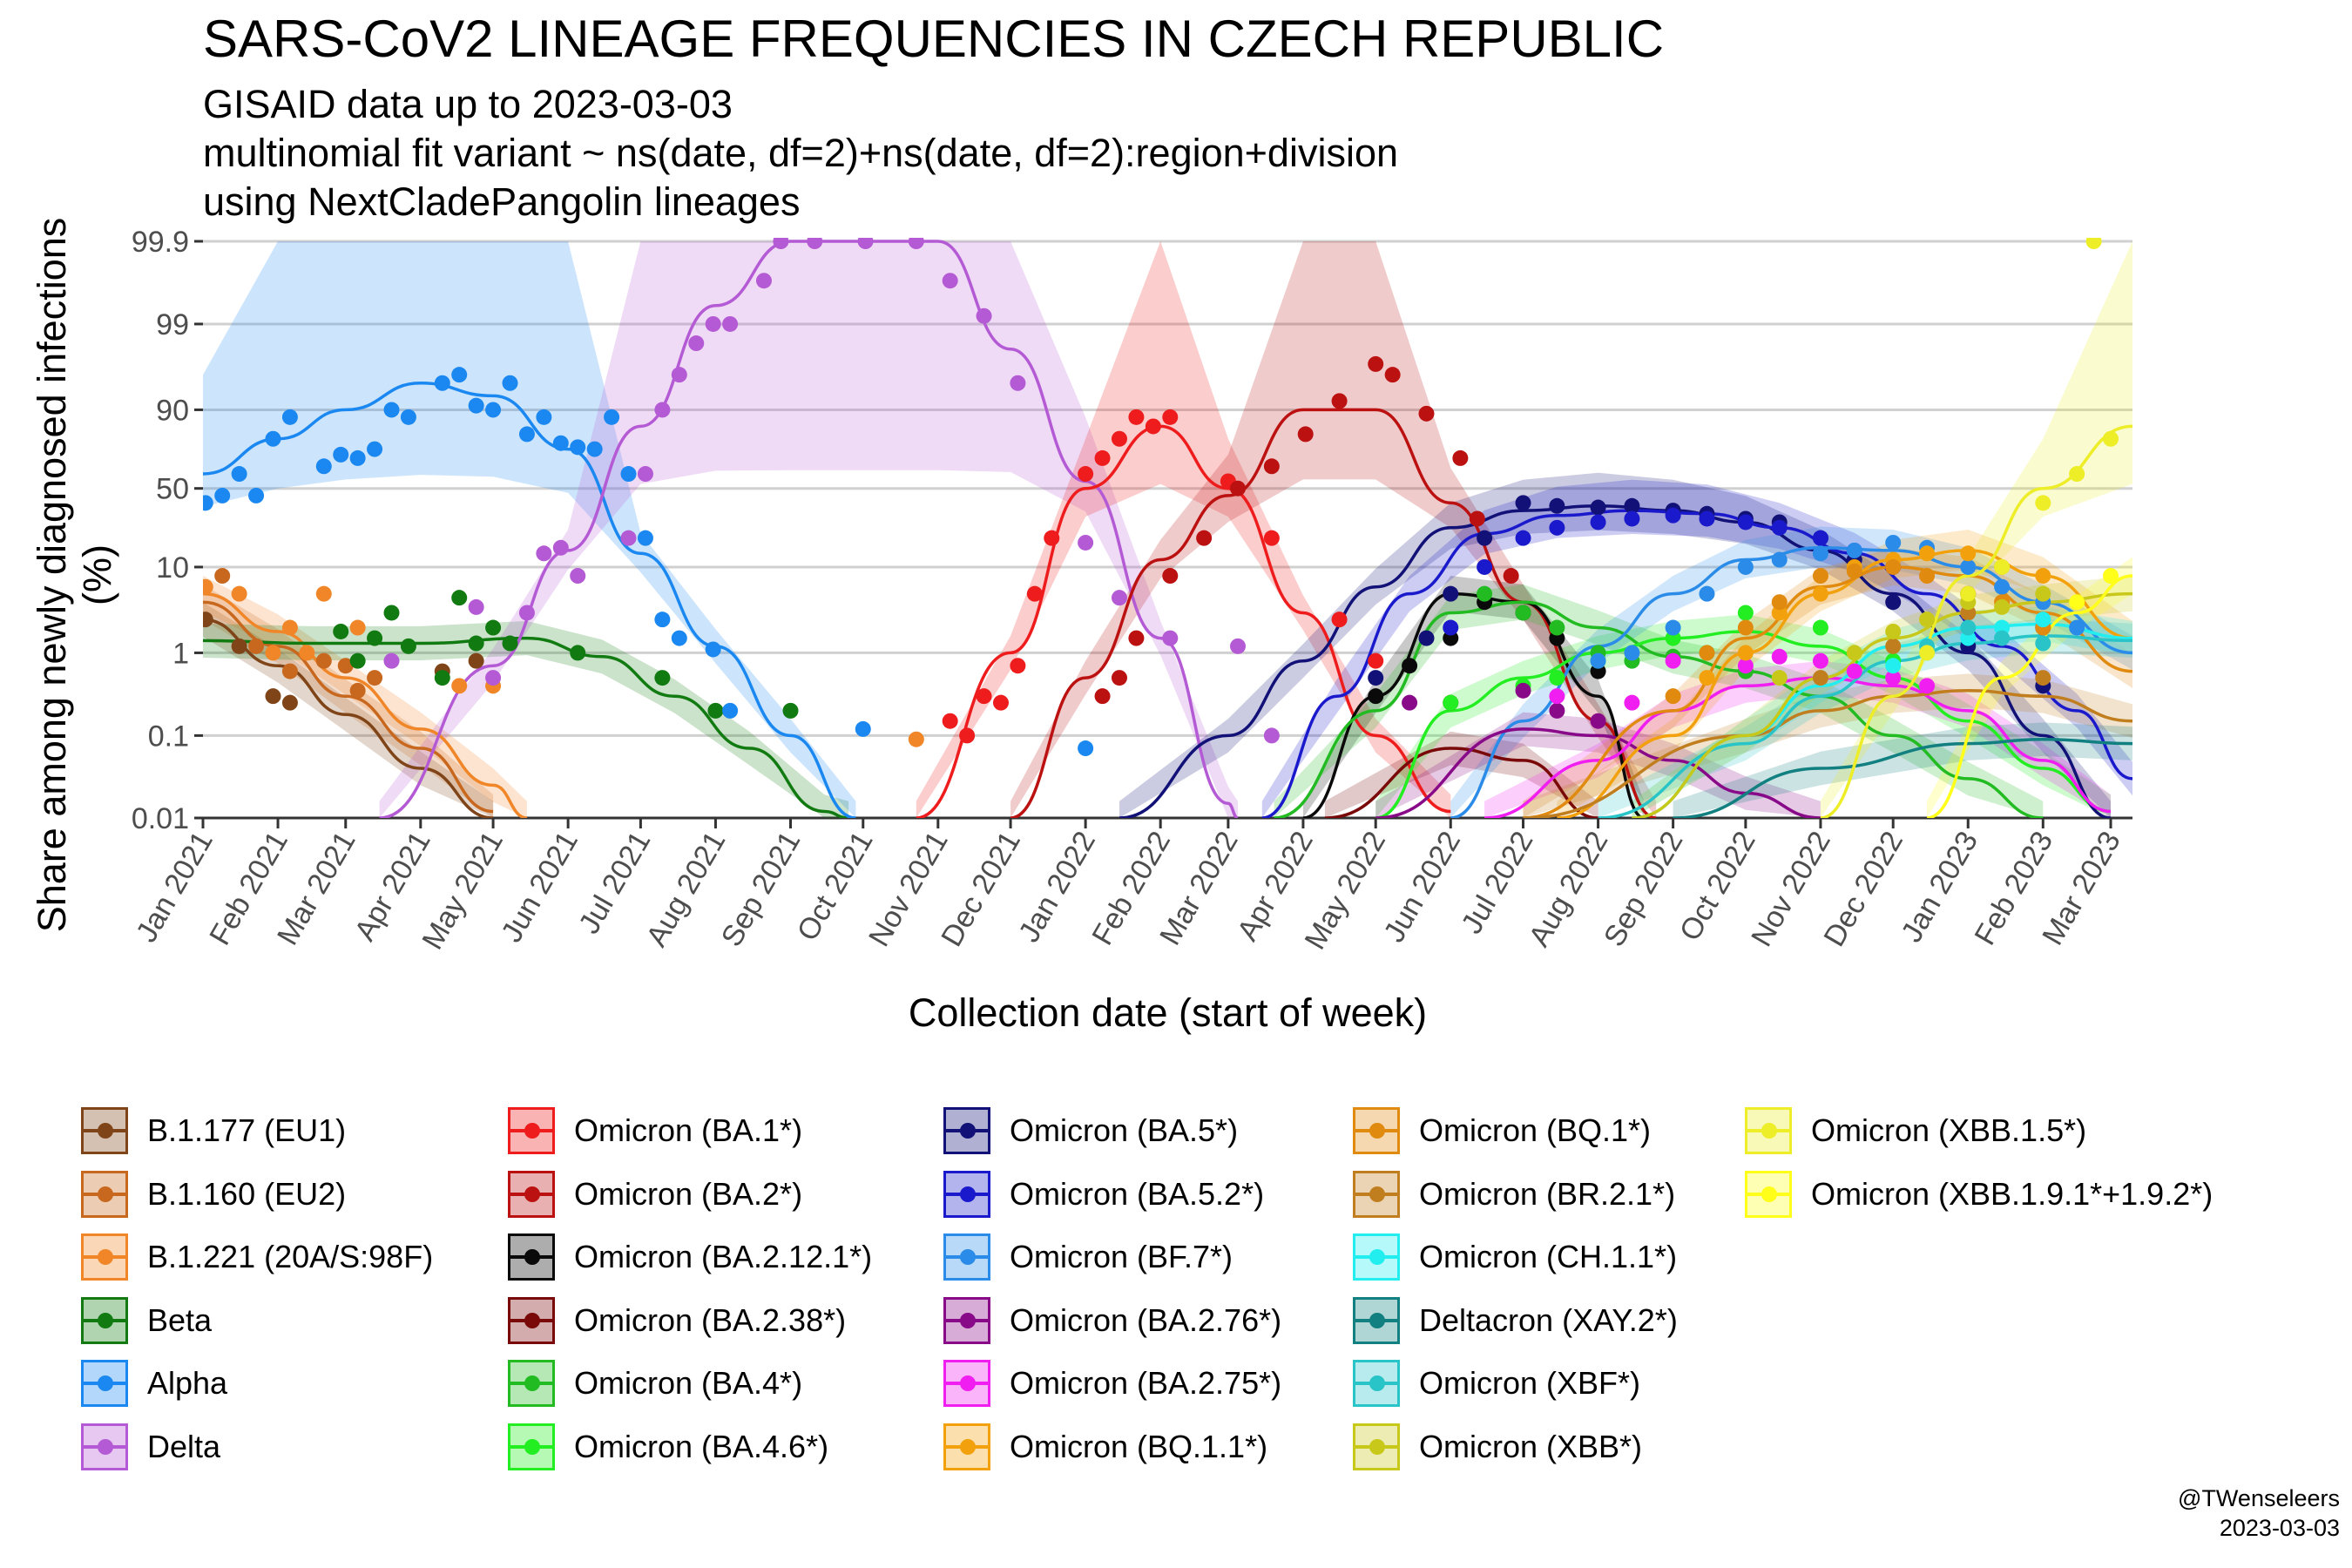  I want to click on data-point-omicron-ch-1-1-, so click(1894, 666).